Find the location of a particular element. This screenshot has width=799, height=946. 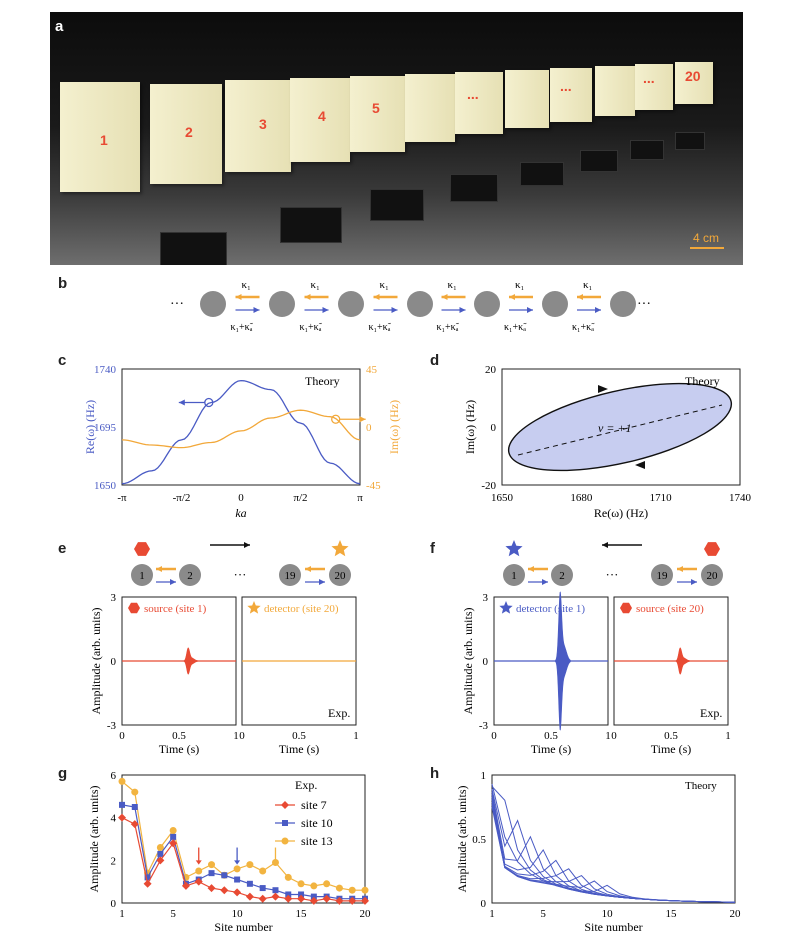

y-tick-label: 3 is located at coordinates (114, 598).